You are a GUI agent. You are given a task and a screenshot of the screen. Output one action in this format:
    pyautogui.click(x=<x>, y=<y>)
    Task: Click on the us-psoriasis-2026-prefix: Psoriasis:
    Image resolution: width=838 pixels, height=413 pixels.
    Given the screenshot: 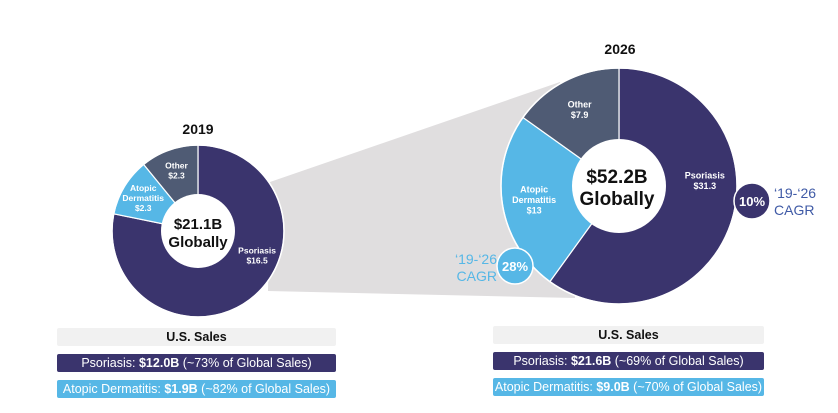 What is the action you would take?
    pyautogui.click(x=542, y=361)
    